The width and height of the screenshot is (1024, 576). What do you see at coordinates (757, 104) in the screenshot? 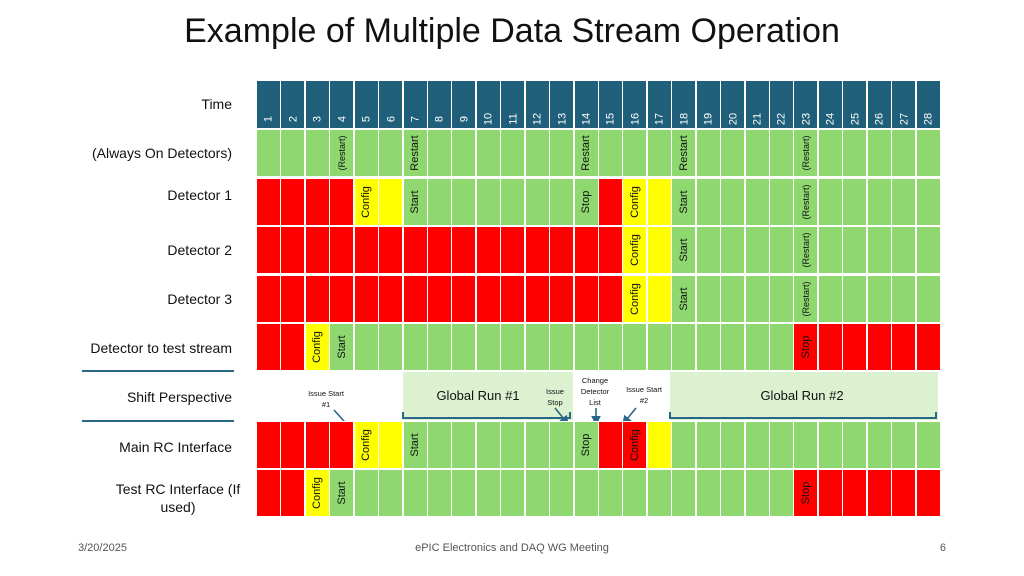
I see `time-slot-header: 21` at bounding box center [757, 104].